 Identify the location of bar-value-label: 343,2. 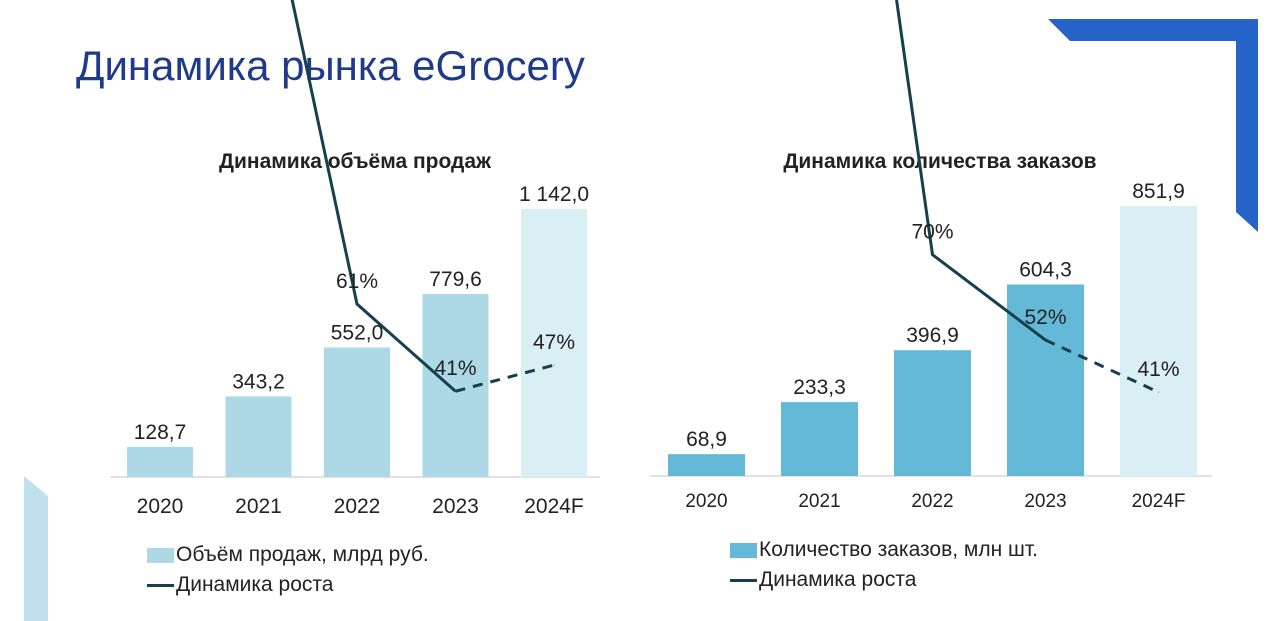
(258, 381).